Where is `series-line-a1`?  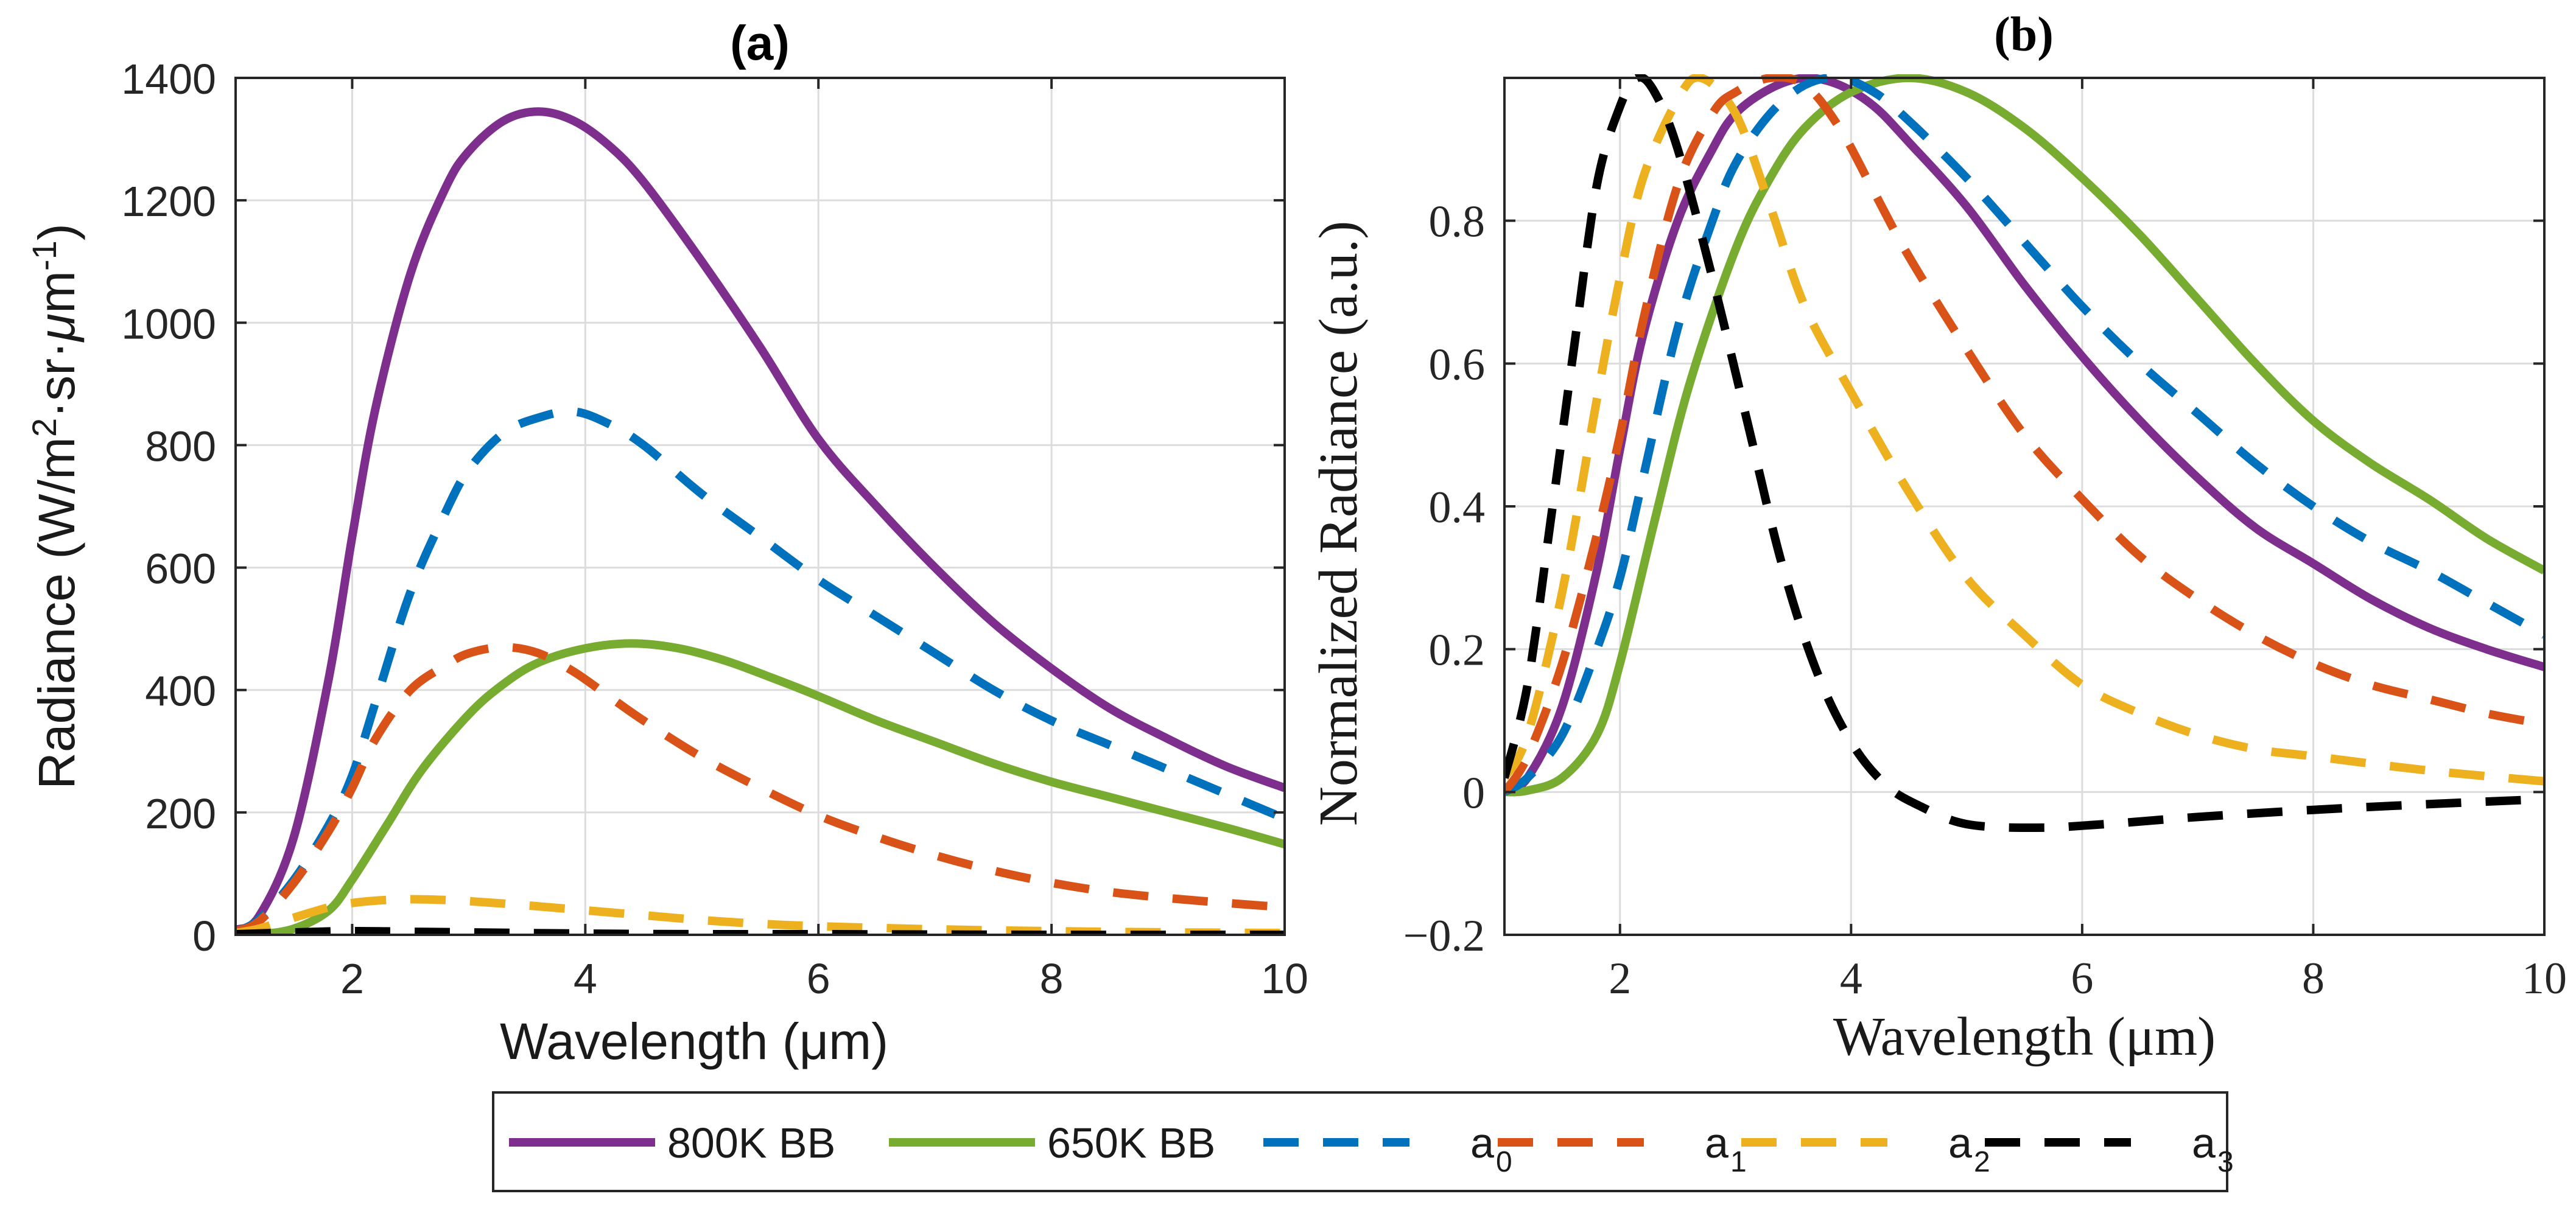 series-line-a1 is located at coordinates (760, 789).